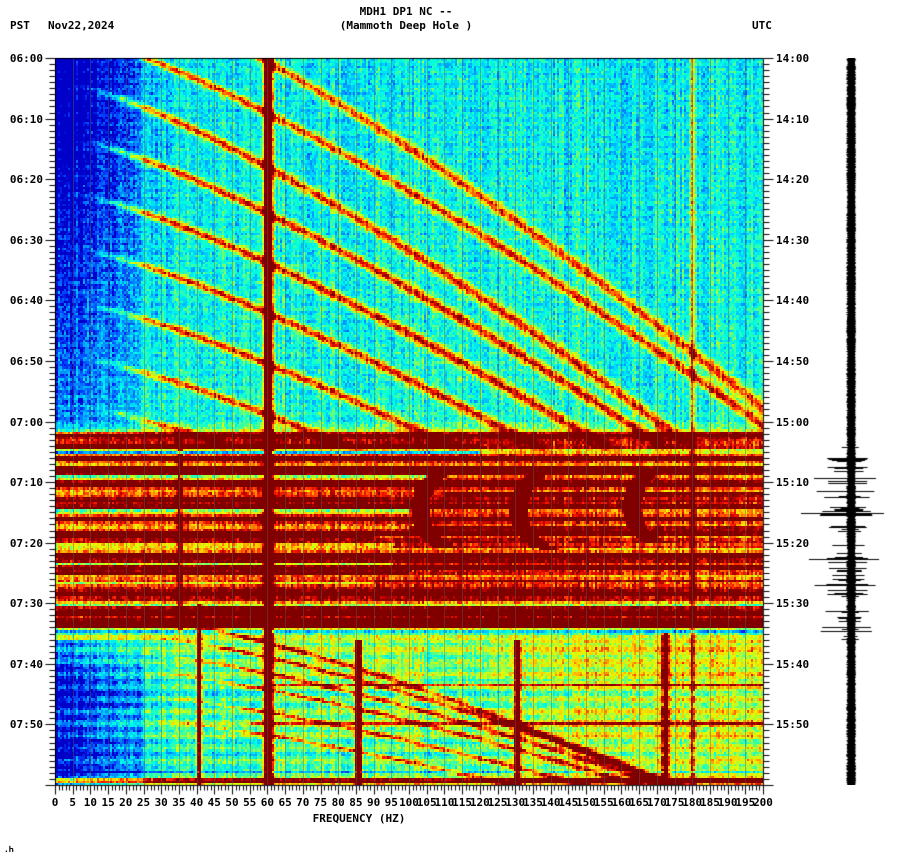  What do you see at coordinates (9, 849) in the screenshot?
I see `corner-artifact: .Һ` at bounding box center [9, 849].